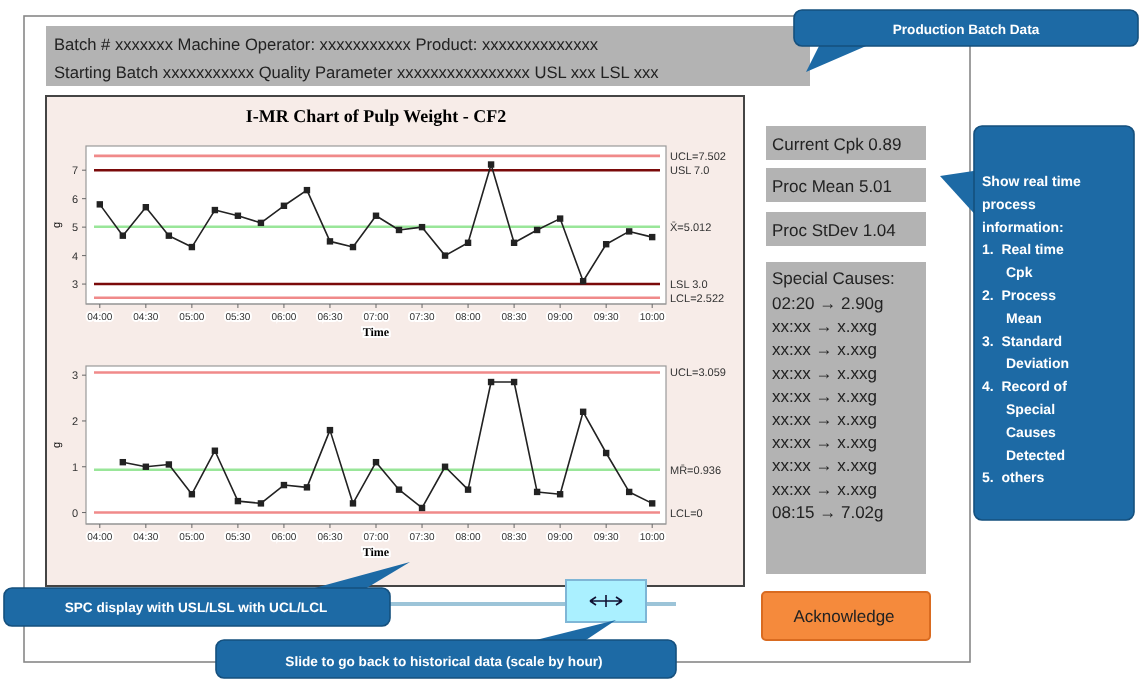 This screenshot has height=684, width=1146. Describe the element at coordinates (828, 303) in the screenshot. I see `text: 02:20 → 2.90g` at that location.